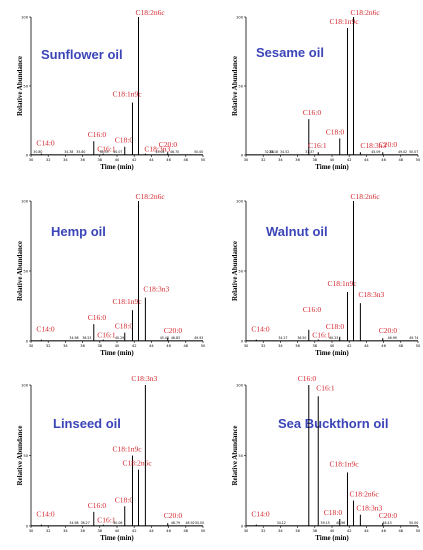 This screenshot has width=423, height=550. I want to click on panel-title: Linseed oil, so click(87, 423).